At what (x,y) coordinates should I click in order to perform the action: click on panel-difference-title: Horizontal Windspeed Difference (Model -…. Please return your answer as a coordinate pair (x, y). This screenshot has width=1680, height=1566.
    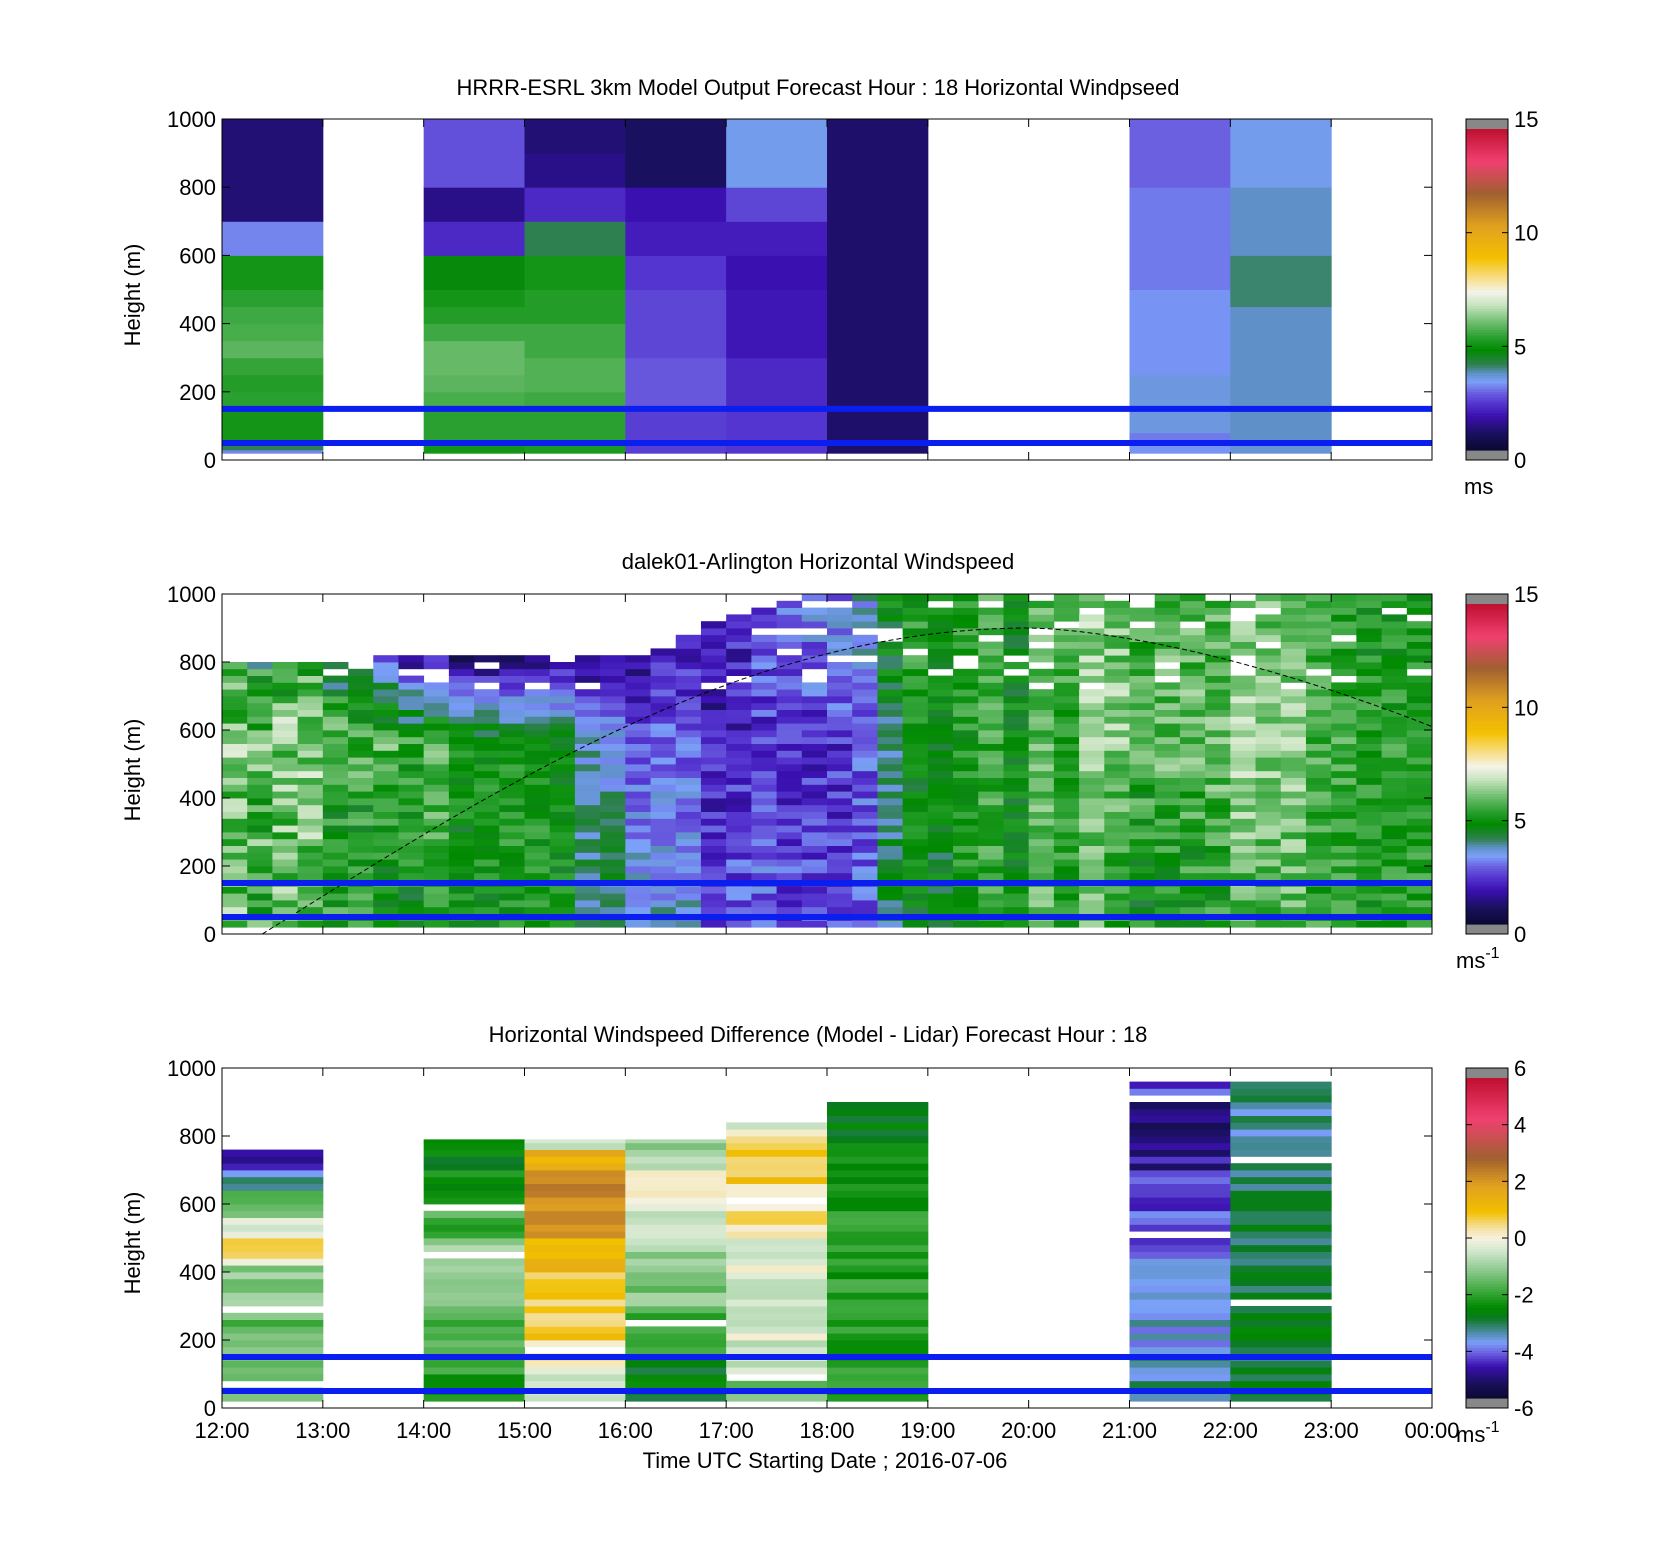
    Looking at the image, I should click on (818, 1034).